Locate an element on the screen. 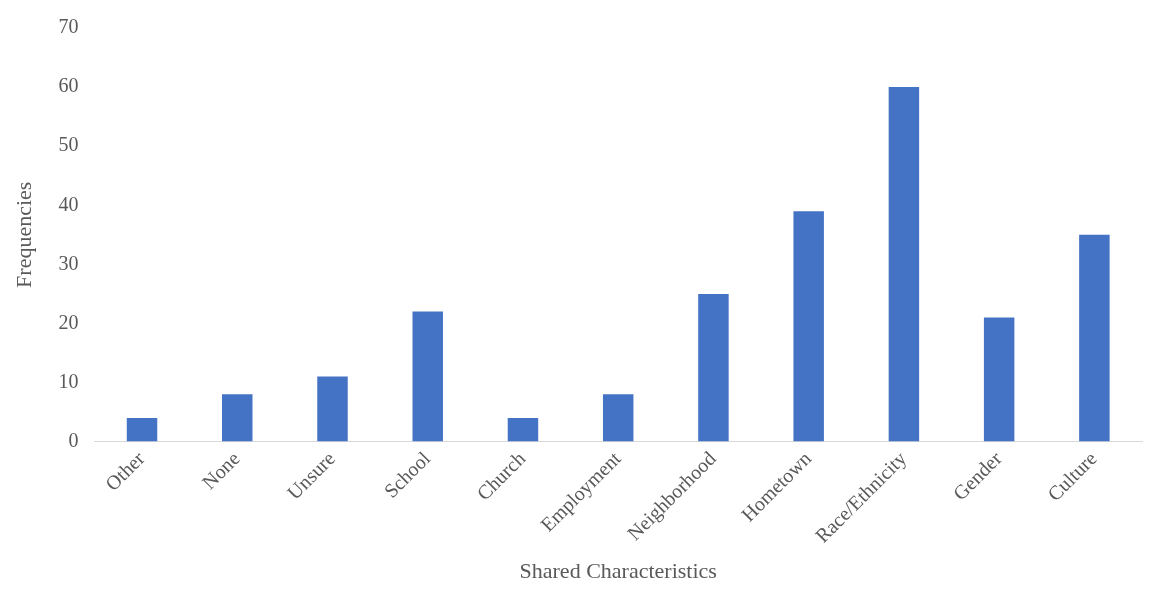 The image size is (1150, 593). y-tick-label: 50 is located at coordinates (68, 144).